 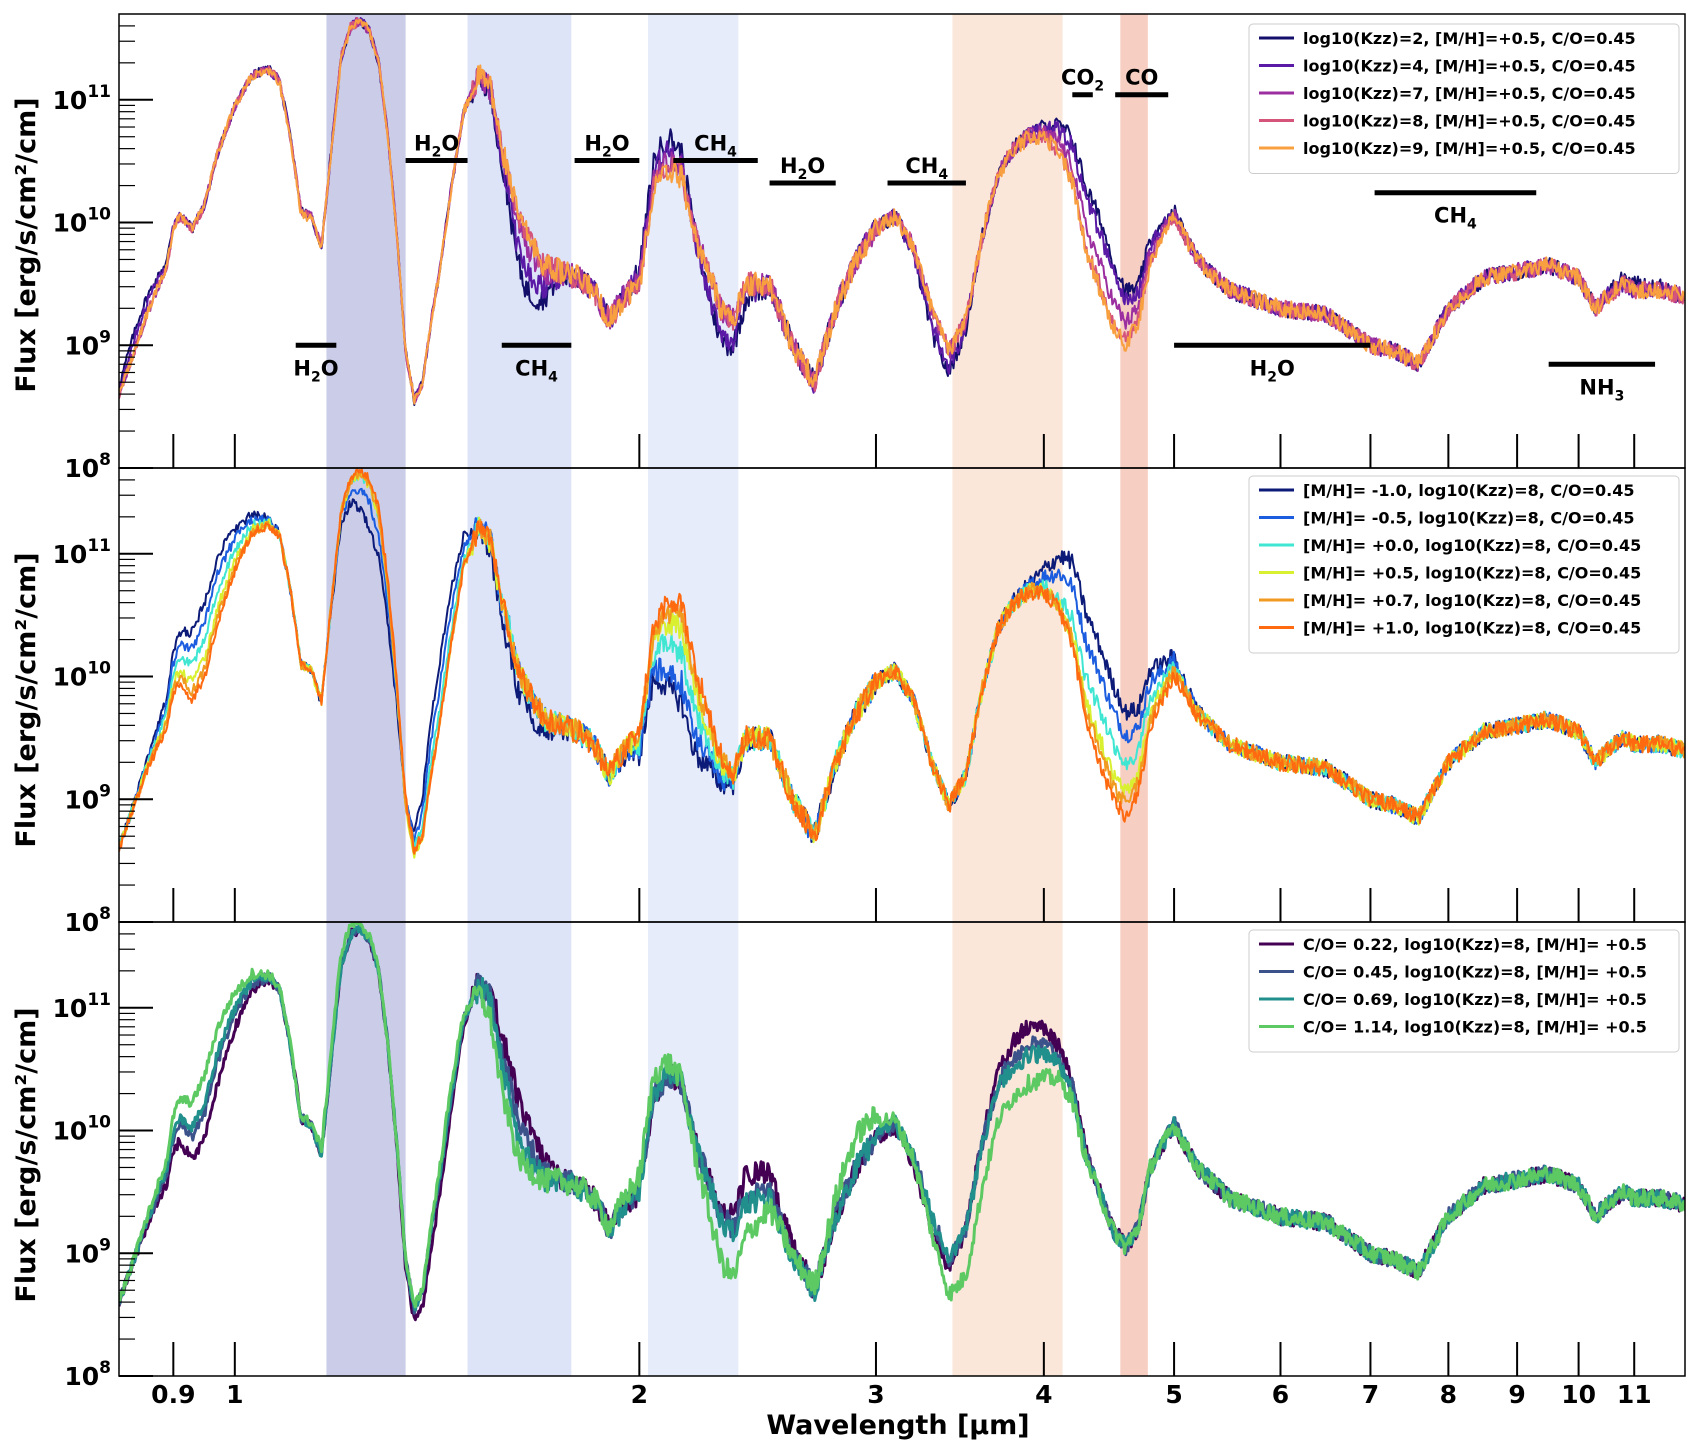 What do you see at coordinates (436, 146) in the screenshot?
I see `annotation-label-1: H2O` at bounding box center [436, 146].